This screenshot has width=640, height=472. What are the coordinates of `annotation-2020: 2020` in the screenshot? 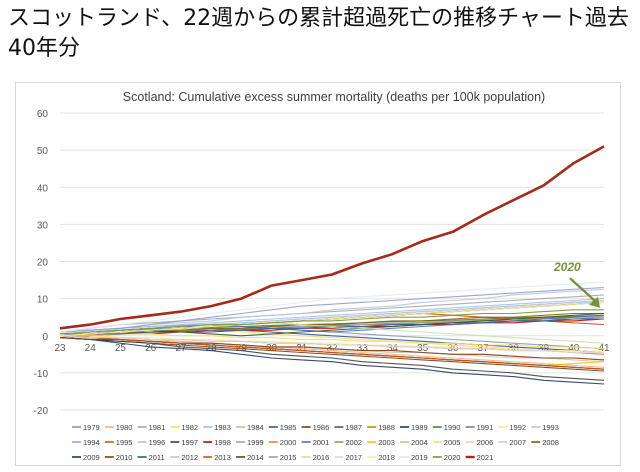 It's located at (576, 284).